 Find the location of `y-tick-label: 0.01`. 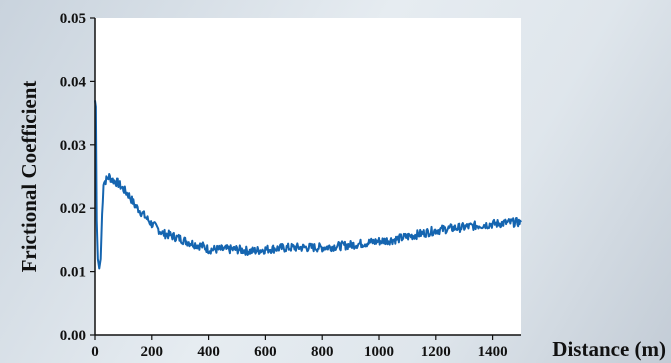

y-tick-label: 0.01 is located at coordinates (73, 273).